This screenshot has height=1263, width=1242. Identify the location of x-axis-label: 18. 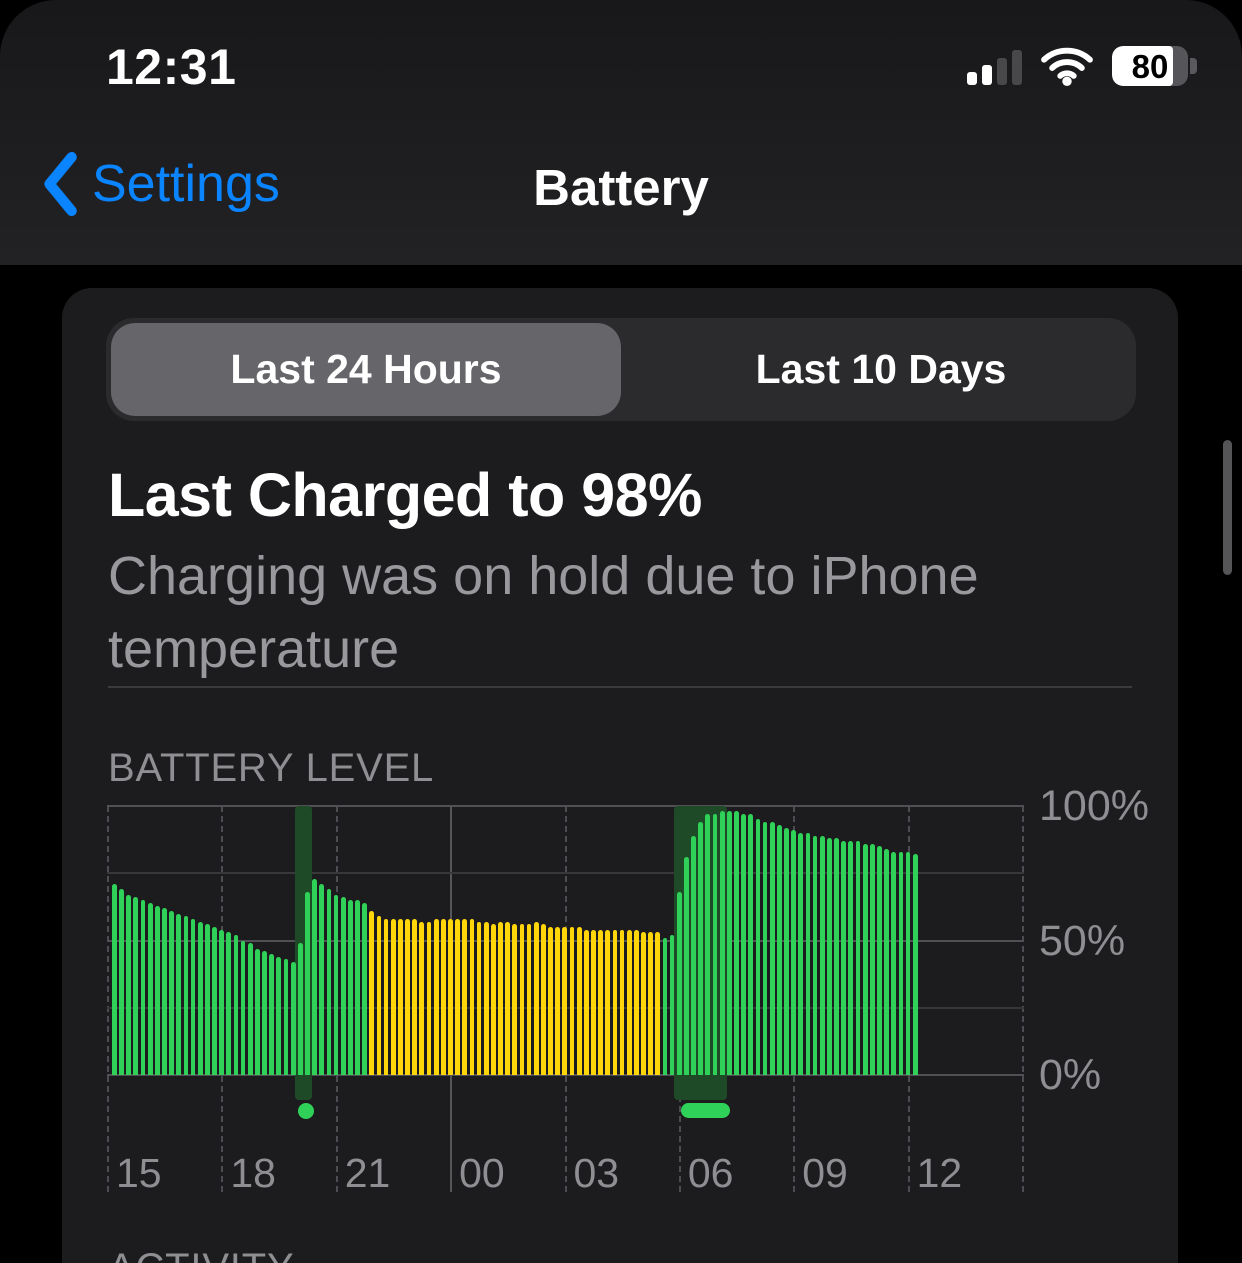
(253, 1173).